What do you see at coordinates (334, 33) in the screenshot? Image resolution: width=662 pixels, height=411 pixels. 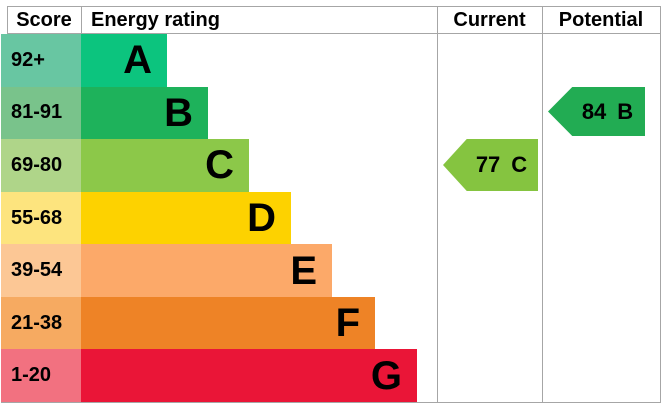 I see `header-bottom-border` at bounding box center [334, 33].